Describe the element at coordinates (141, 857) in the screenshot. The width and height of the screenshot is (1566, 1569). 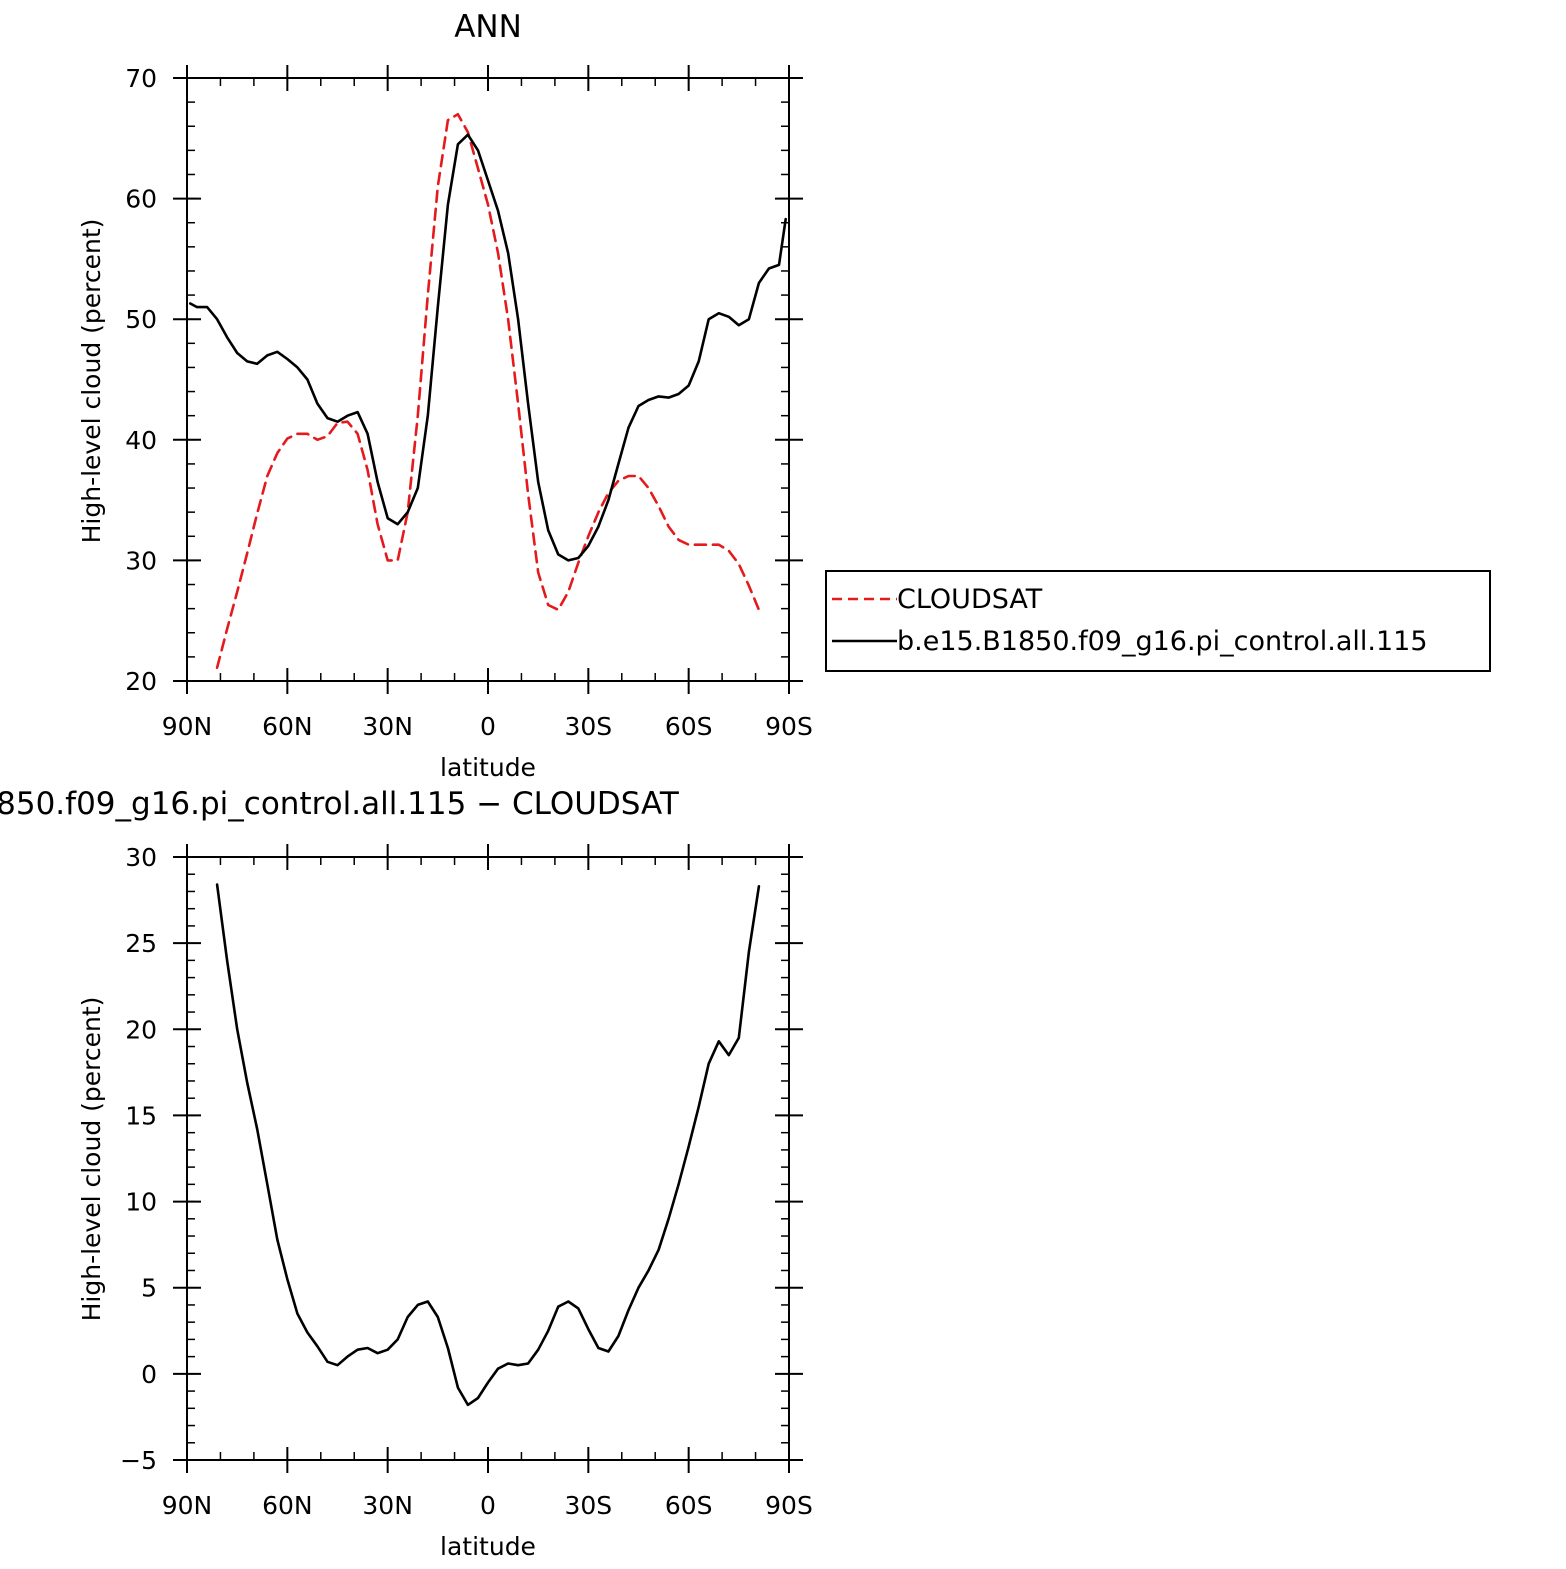
I see `bottom-y-tick-label: 30` at that location.